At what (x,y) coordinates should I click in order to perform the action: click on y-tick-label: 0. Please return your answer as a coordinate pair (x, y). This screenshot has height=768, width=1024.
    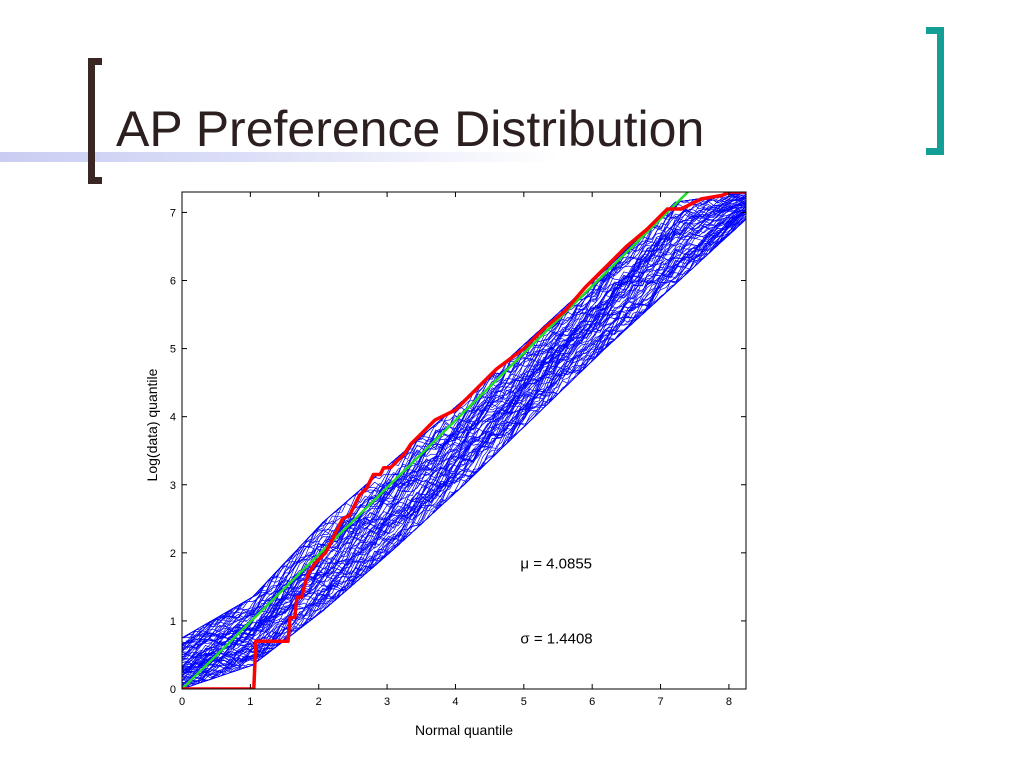
    Looking at the image, I should click on (173, 690).